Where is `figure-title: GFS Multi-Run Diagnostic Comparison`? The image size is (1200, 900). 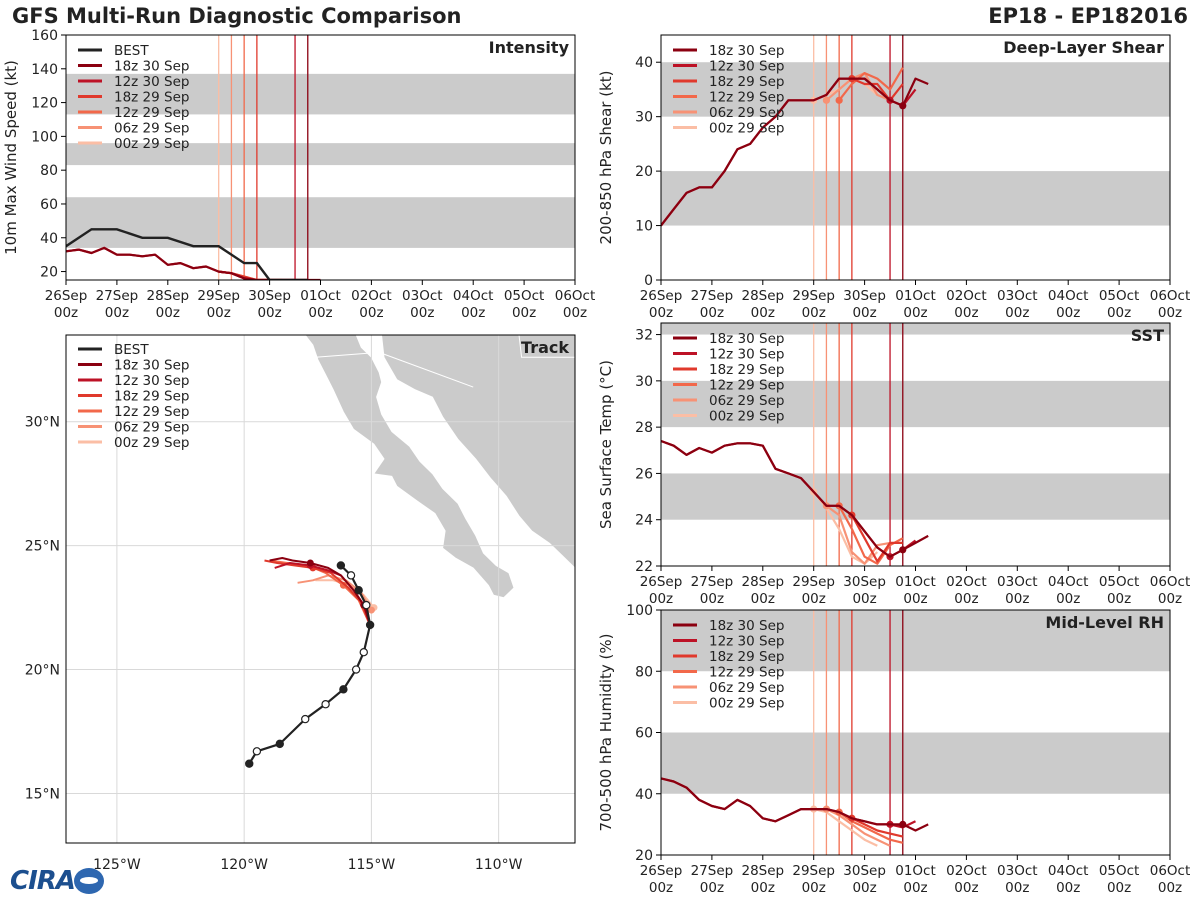 figure-title: GFS Multi-Run Diagnostic Comparison is located at coordinates (237, 16).